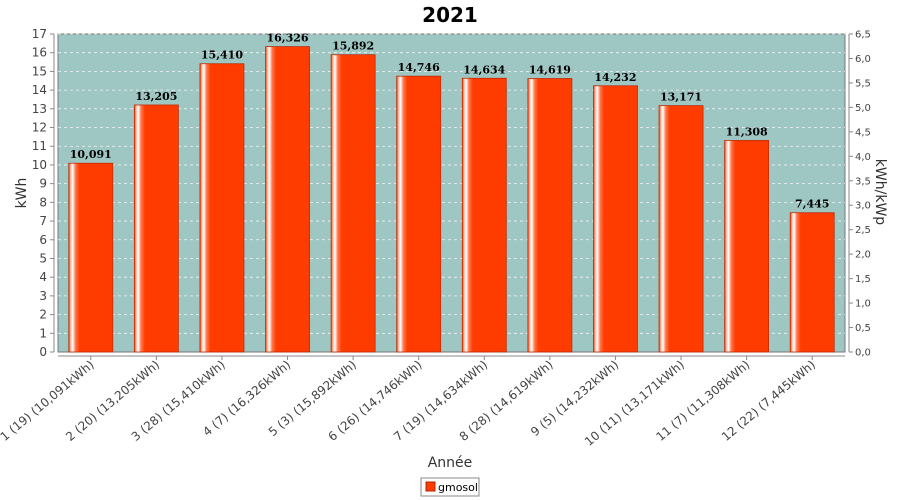 This screenshot has height=500, width=900. I want to click on y-tick-label: 10, so click(39, 165).